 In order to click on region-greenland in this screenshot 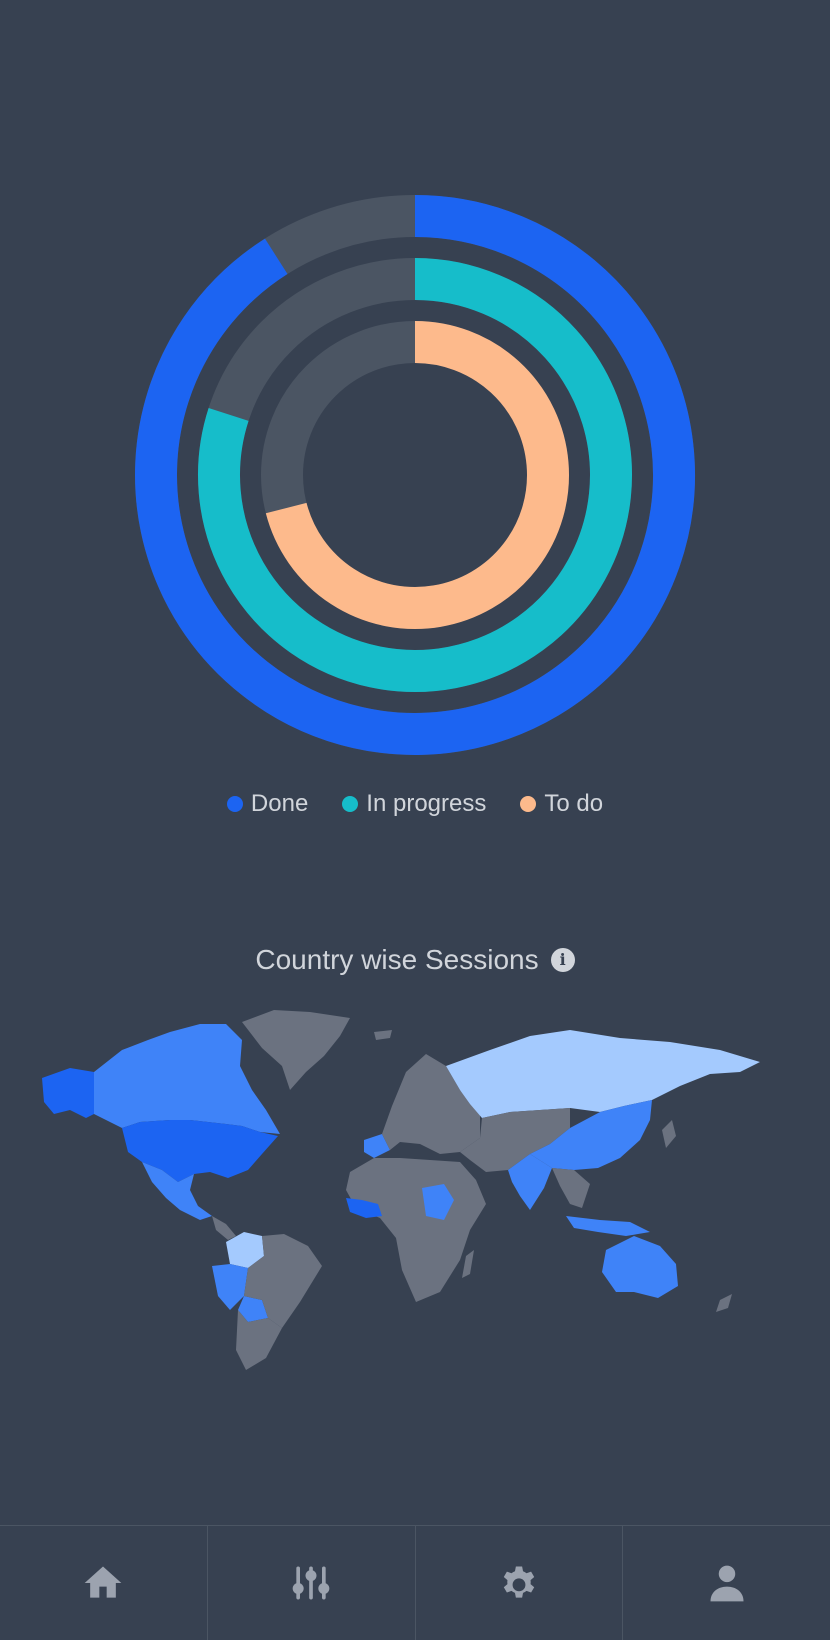, I will do `click(296, 1050)`.